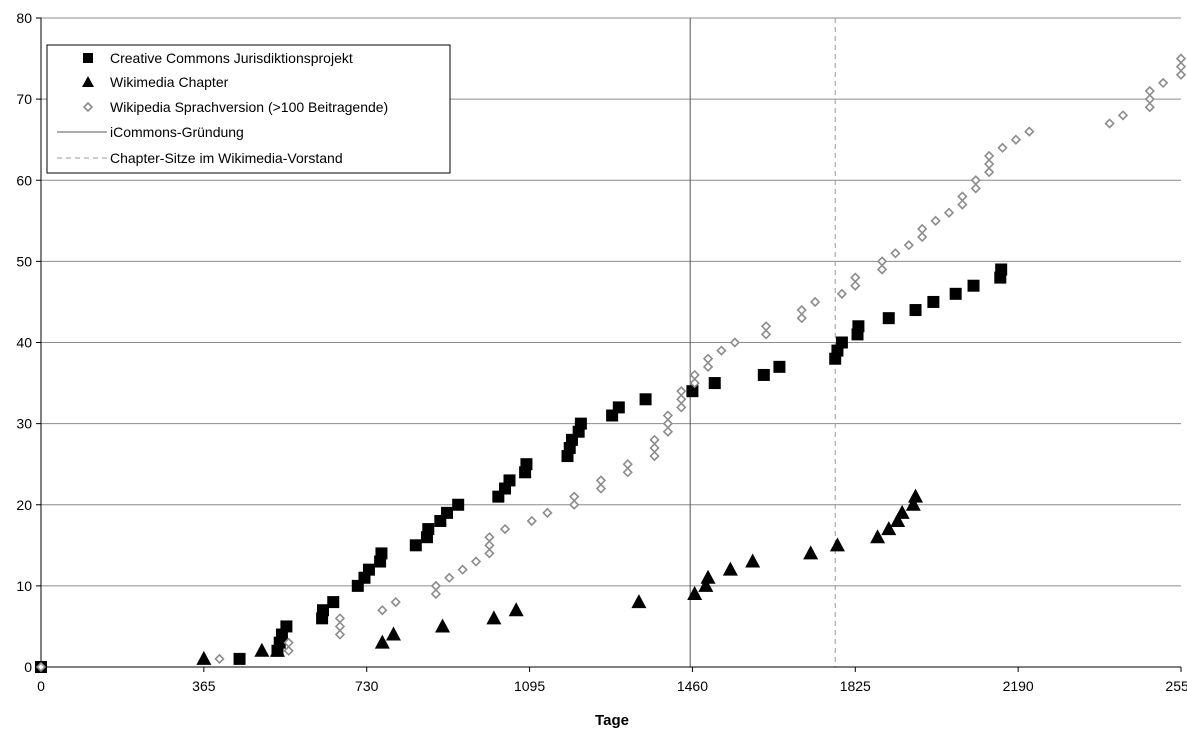 This screenshot has height=731, width=1187. What do you see at coordinates (28, 667) in the screenshot?
I see `y-tick-label: 0` at bounding box center [28, 667].